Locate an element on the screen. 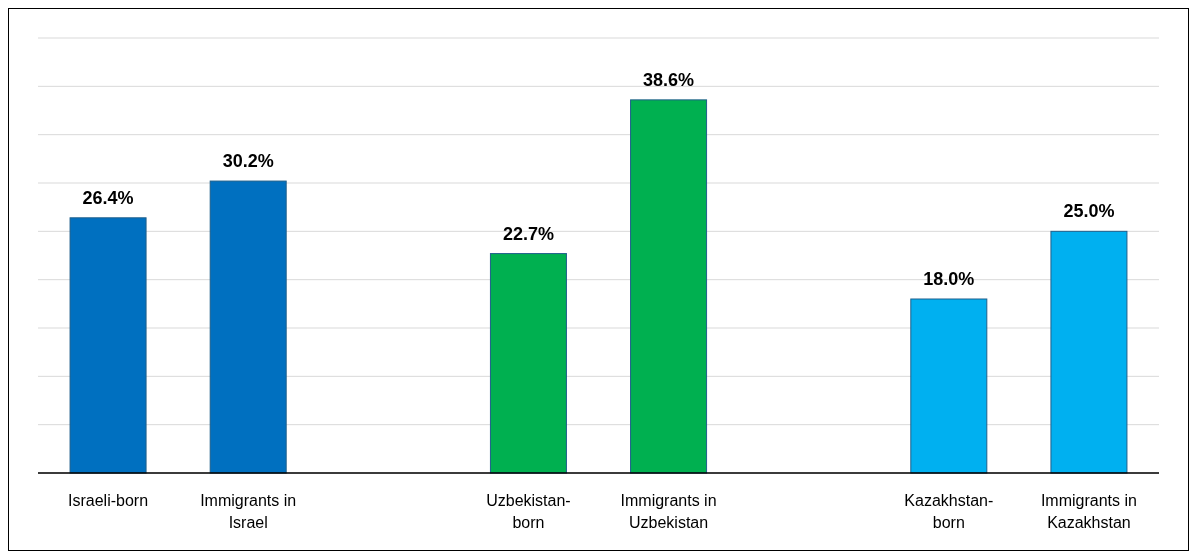 Image resolution: width=1197 pixels, height=559 pixels. x-tick-label: Immigrants in Israel is located at coordinates (248, 511).